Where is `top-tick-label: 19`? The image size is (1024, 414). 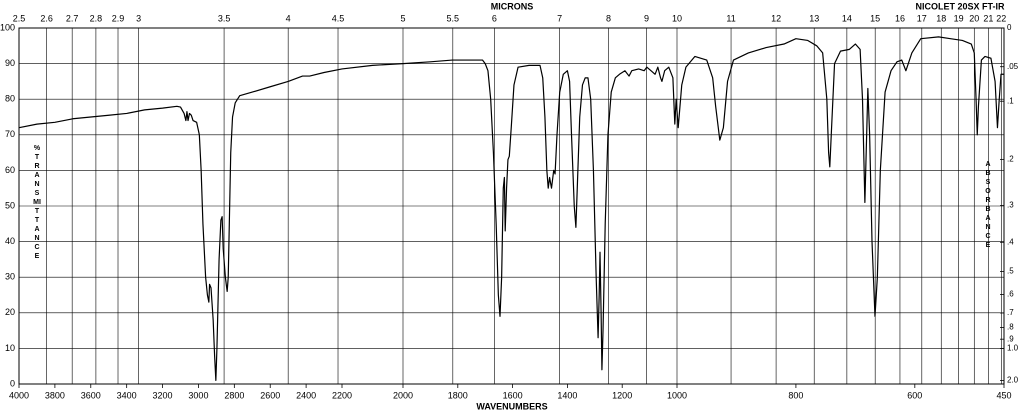 top-tick-label: 19 is located at coordinates (959, 18).